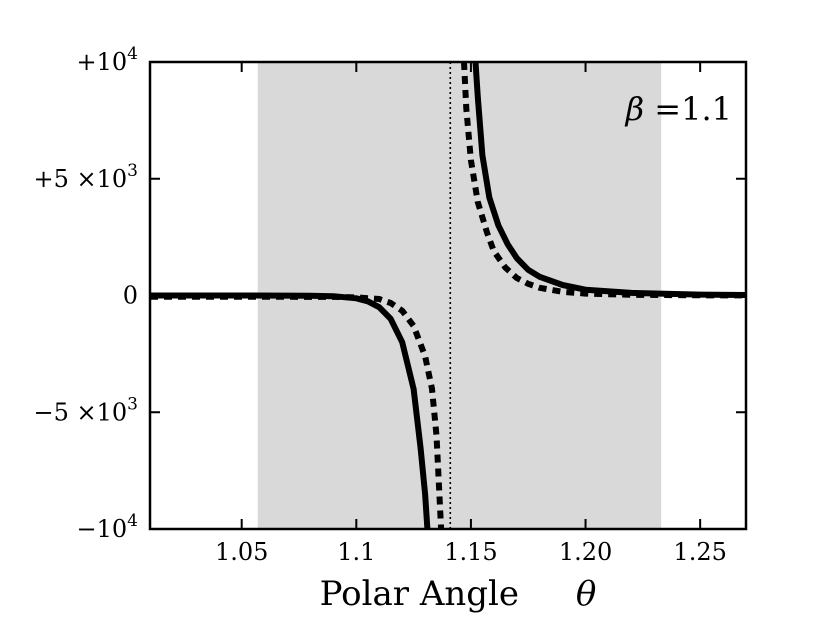 This screenshot has height=623, width=830. Describe the element at coordinates (586, 594) in the screenshot. I see `x-axis-symbol: θ` at that location.